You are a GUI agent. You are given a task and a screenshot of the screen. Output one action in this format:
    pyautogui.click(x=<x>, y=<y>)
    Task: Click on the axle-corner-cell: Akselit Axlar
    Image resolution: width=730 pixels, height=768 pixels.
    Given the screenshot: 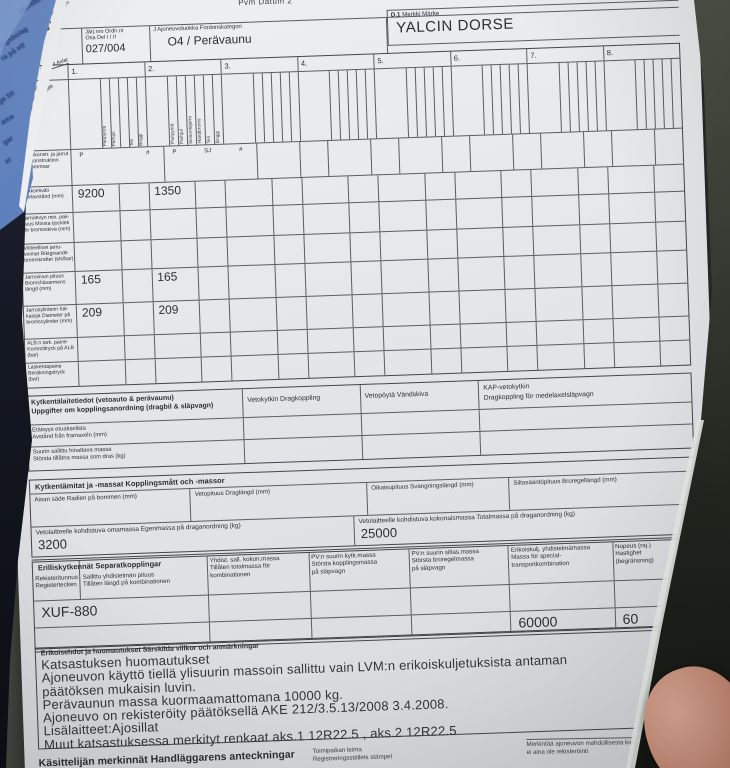 What is the action you would take?
    pyautogui.click(x=42, y=68)
    